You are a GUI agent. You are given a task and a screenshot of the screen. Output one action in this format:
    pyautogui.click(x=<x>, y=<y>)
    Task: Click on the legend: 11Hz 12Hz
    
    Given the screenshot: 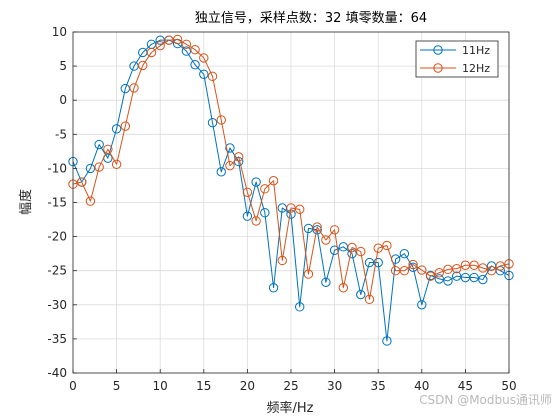 What is the action you would take?
    pyautogui.click(x=457, y=59)
    